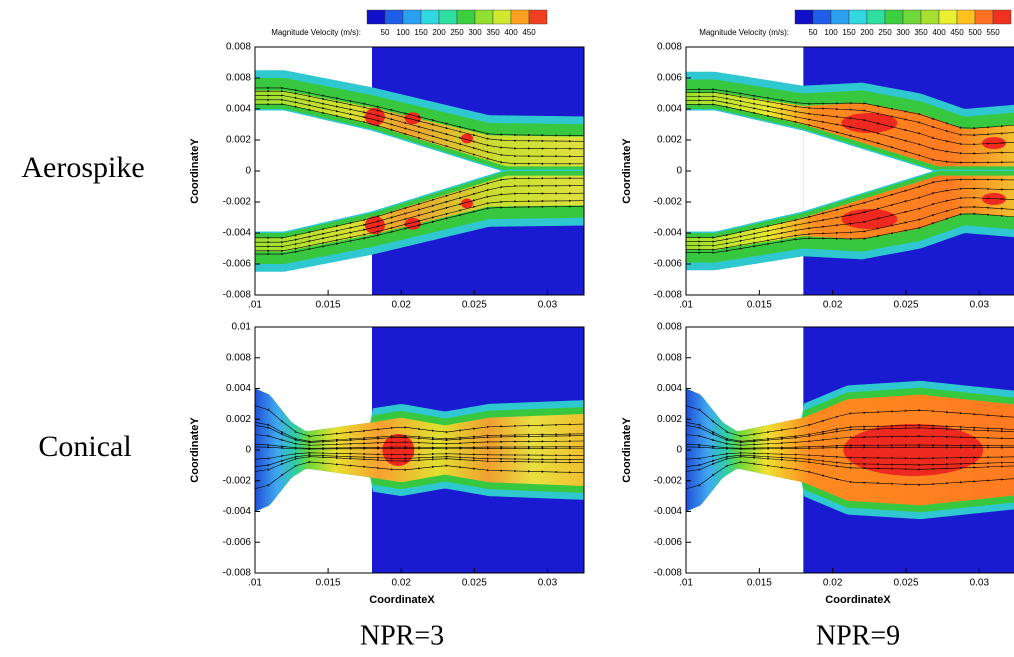 The height and width of the screenshot is (657, 1014). Describe the element at coordinates (242, 327) in the screenshot. I see `y-tick-label: 0.01` at that location.